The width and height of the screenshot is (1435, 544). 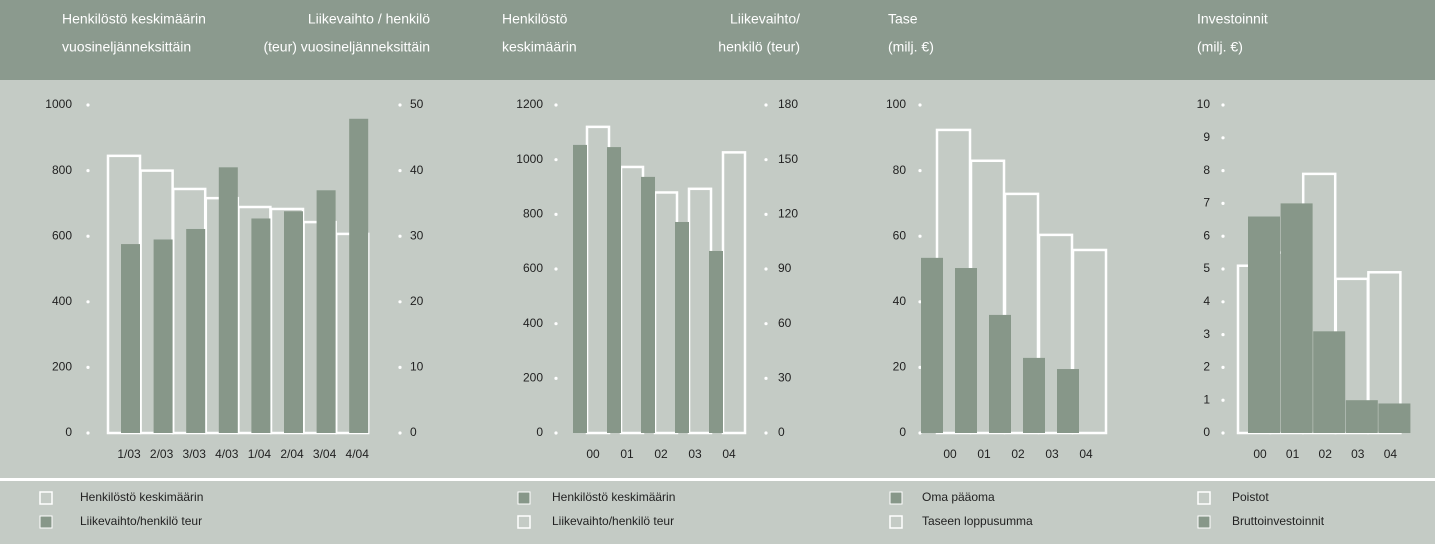 I want to click on y2-tick-label: 30, so click(x=785, y=378).